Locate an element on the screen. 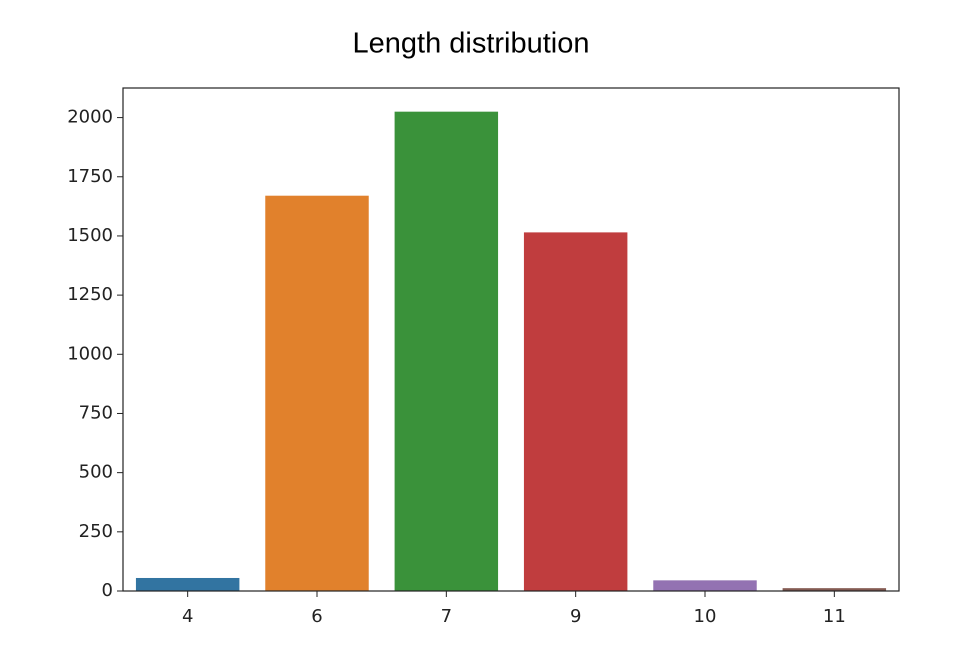 Image resolution: width=954 pixels, height=660 pixels. y-tick-label: 0 is located at coordinates (107, 590).